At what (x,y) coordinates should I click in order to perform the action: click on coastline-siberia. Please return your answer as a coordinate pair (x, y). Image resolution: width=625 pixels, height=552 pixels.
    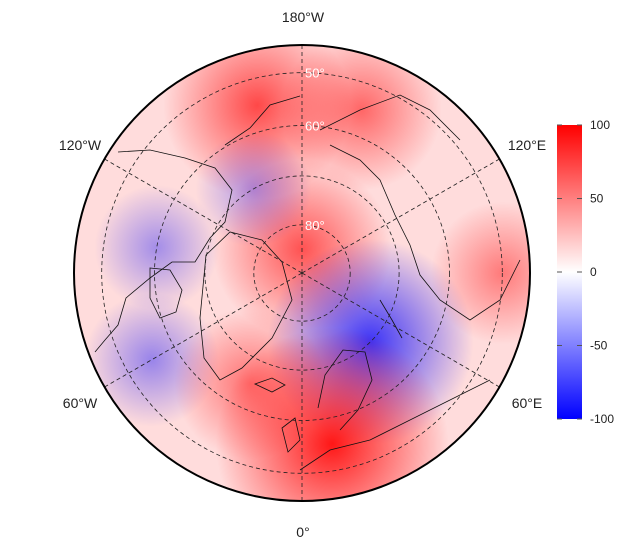
    Looking at the image, I should click on (425, 232).